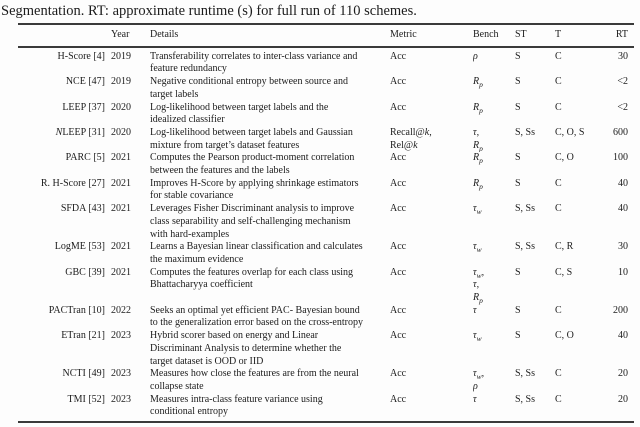 The width and height of the screenshot is (640, 427). Describe the element at coordinates (623, 272) in the screenshot. I see `scheme-runtime: 10` at that location.